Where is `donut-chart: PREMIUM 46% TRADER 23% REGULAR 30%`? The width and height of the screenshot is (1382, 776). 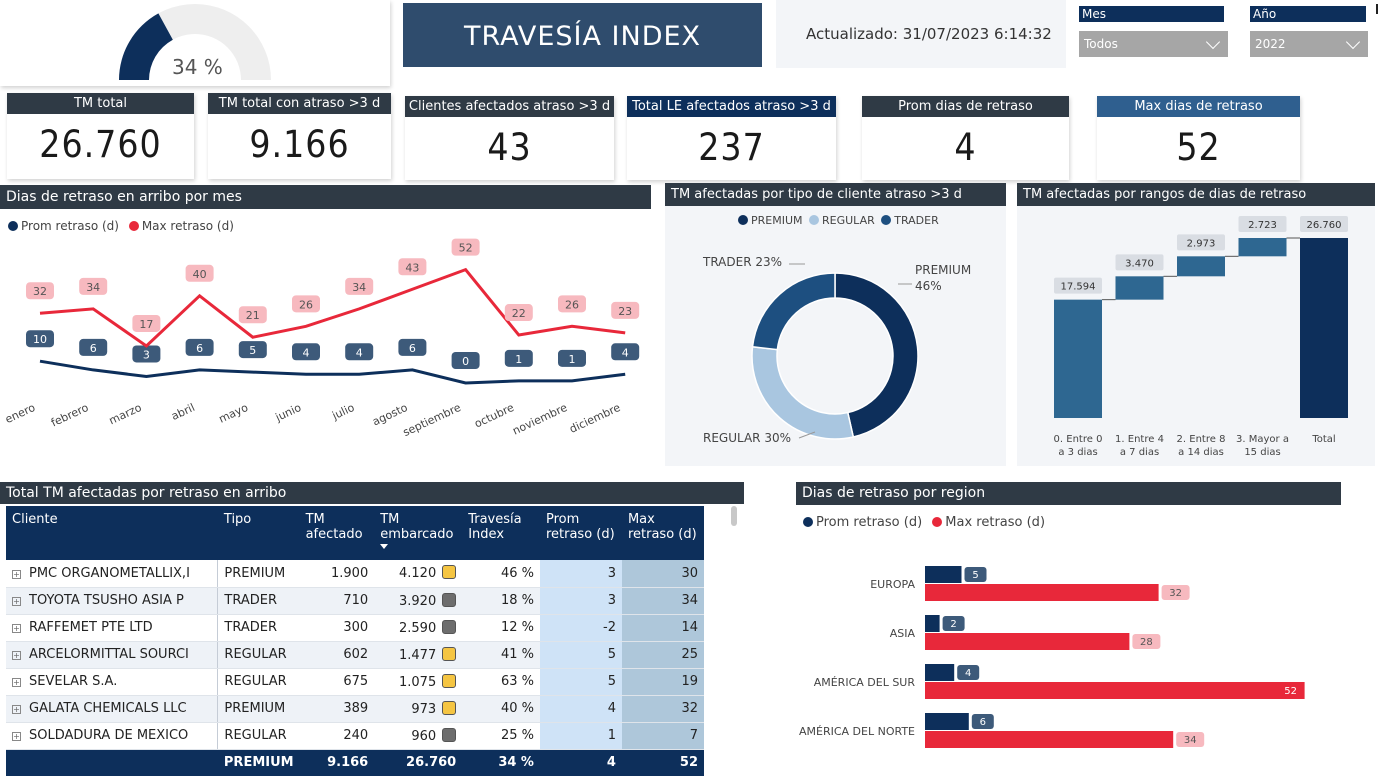
donut-chart: PREMIUM 46% TRADER 23% REGULAR 30% is located at coordinates (836, 350).